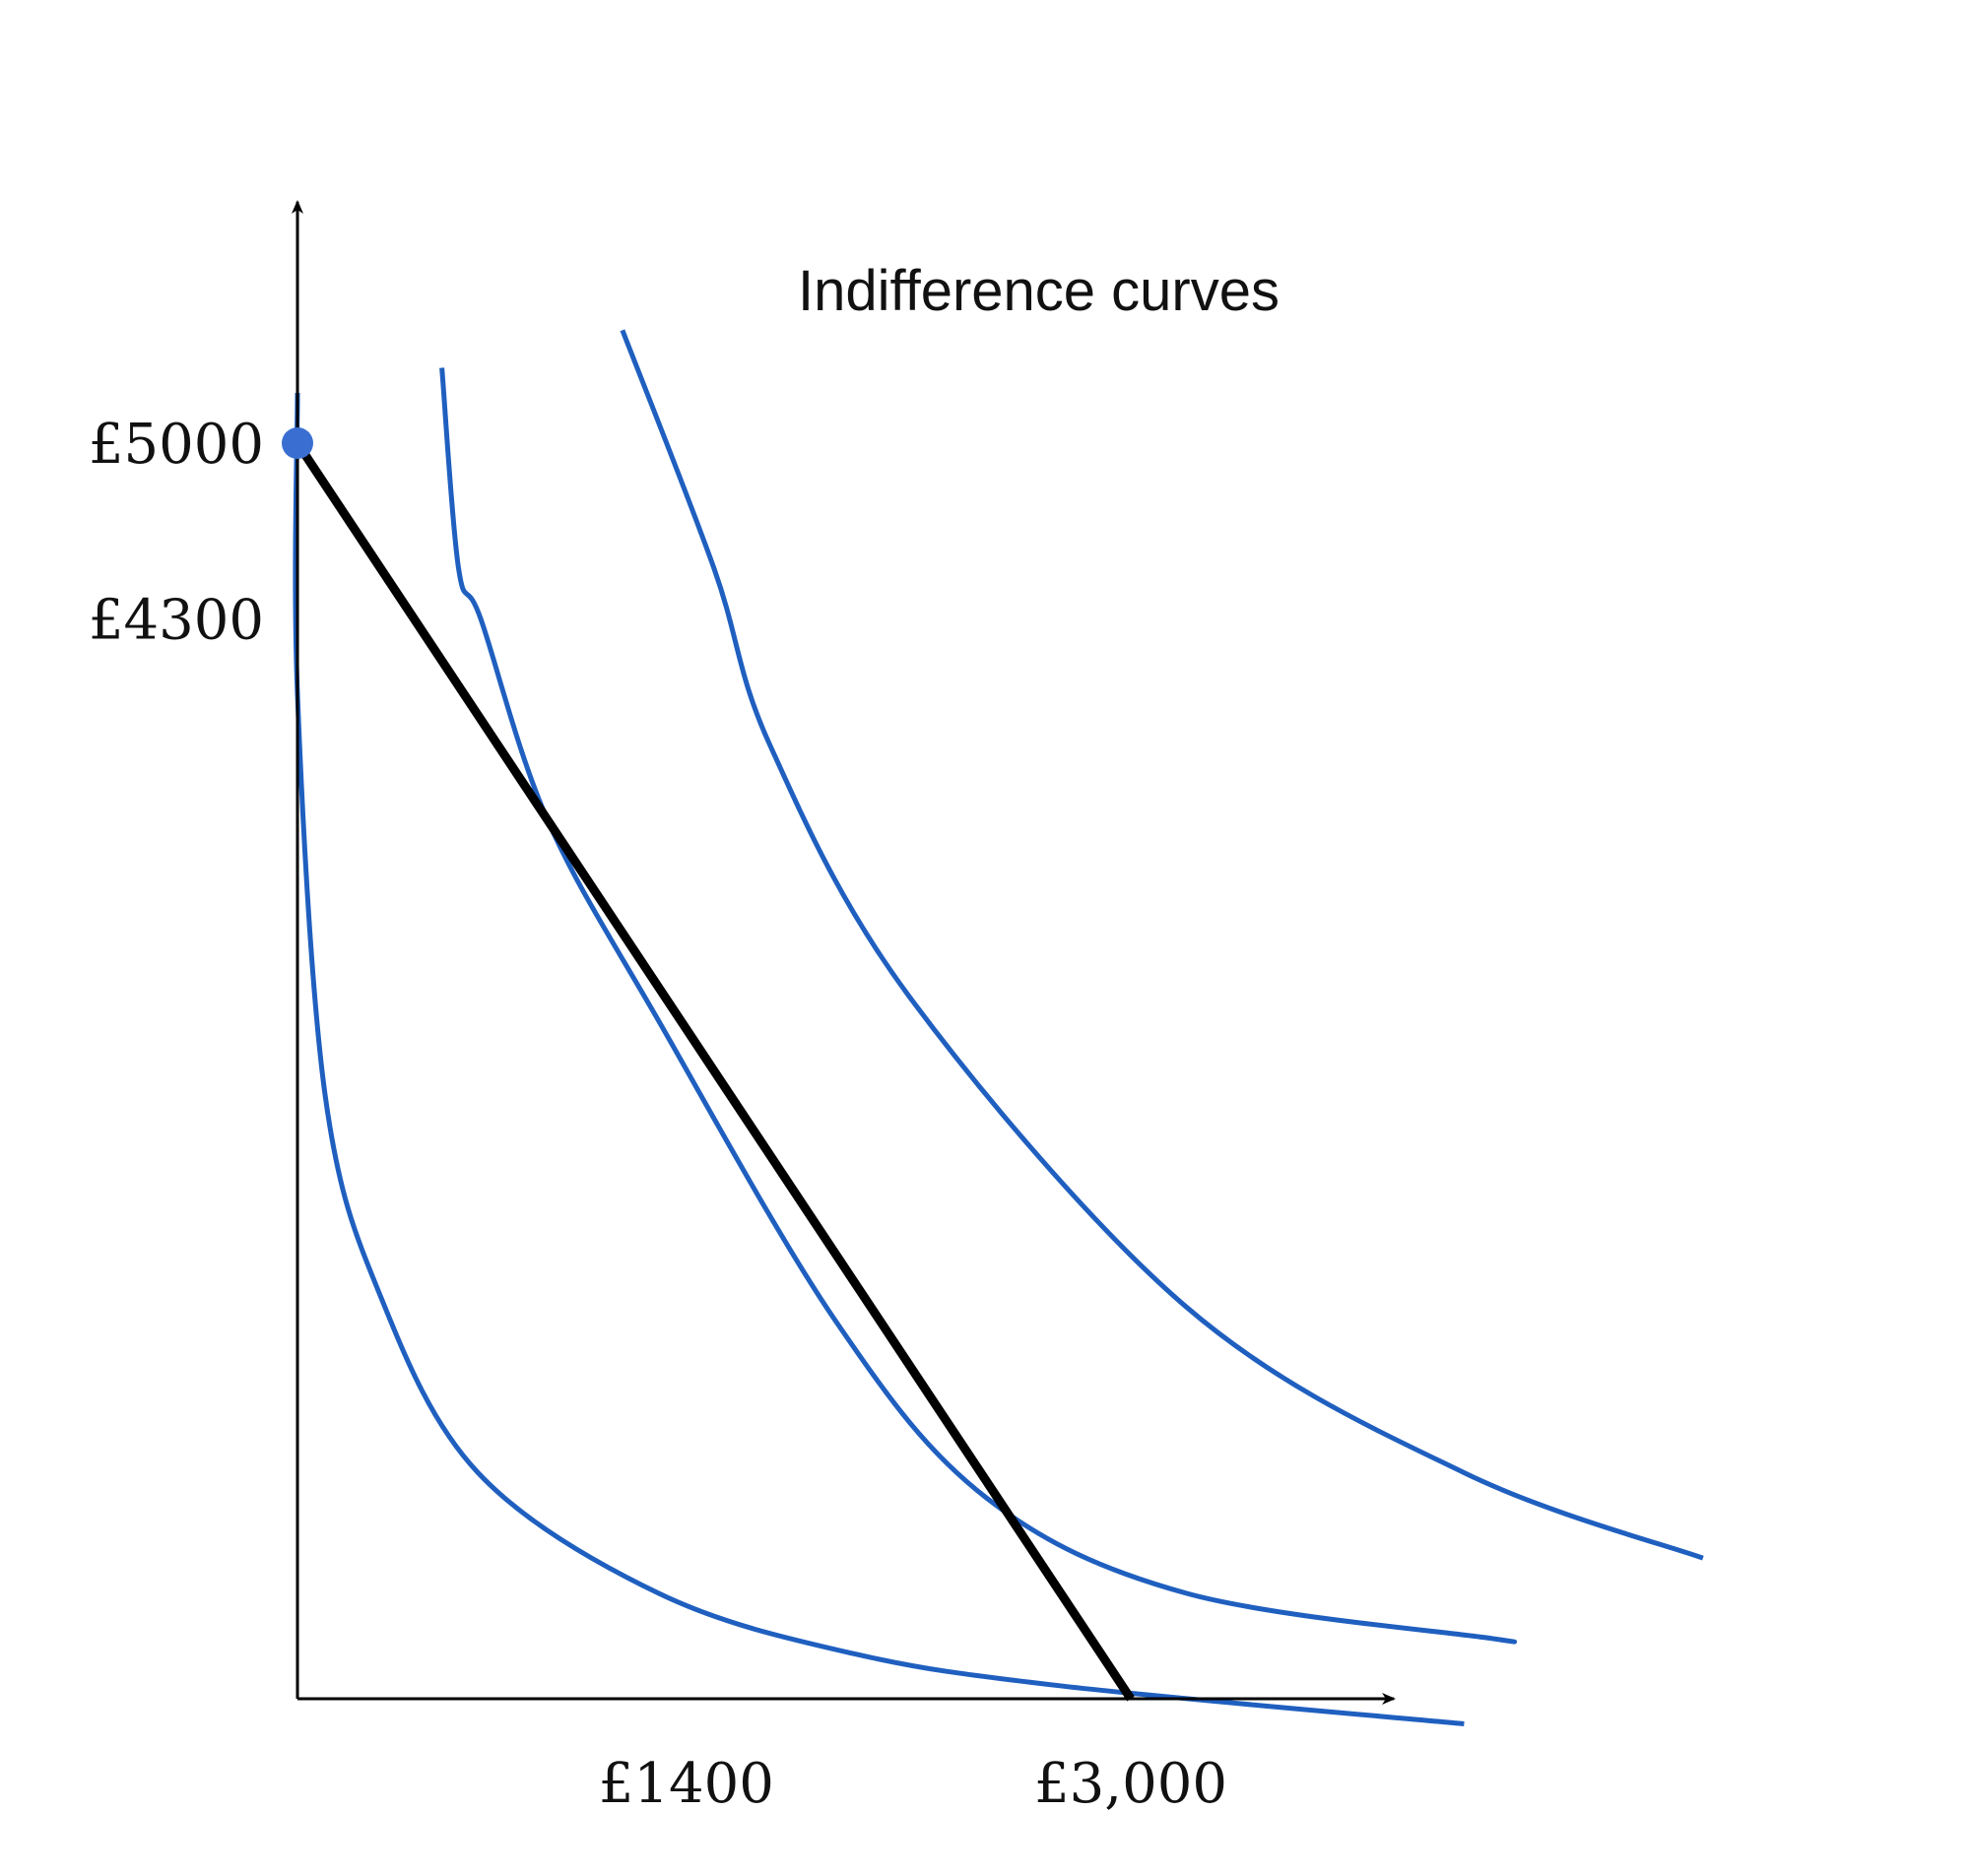 This screenshot has height=1876, width=1970. What do you see at coordinates (1130, 1784) in the screenshot?
I see `x-tick-label: £3,000` at bounding box center [1130, 1784].